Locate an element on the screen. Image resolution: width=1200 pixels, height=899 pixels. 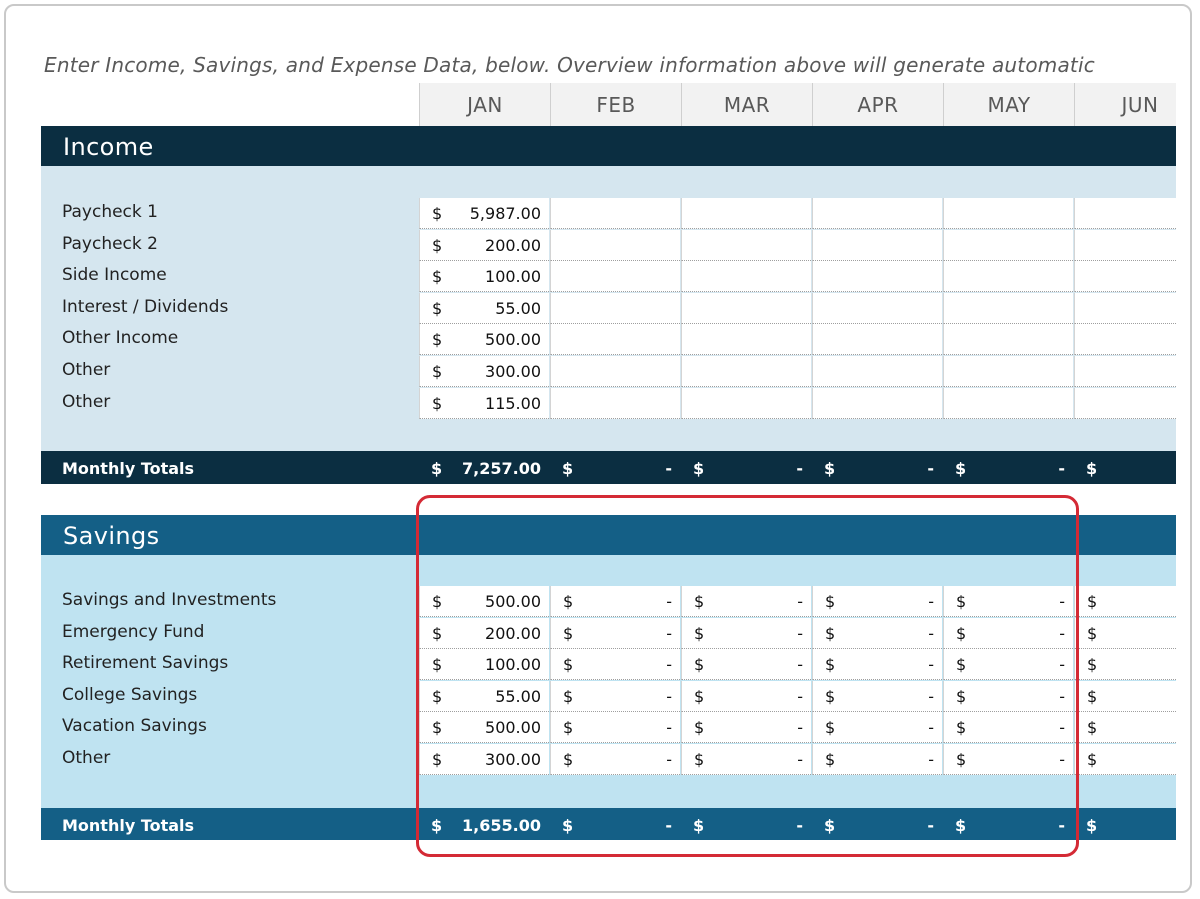
cell-amount: 55.00 is located at coordinates (518, 696).